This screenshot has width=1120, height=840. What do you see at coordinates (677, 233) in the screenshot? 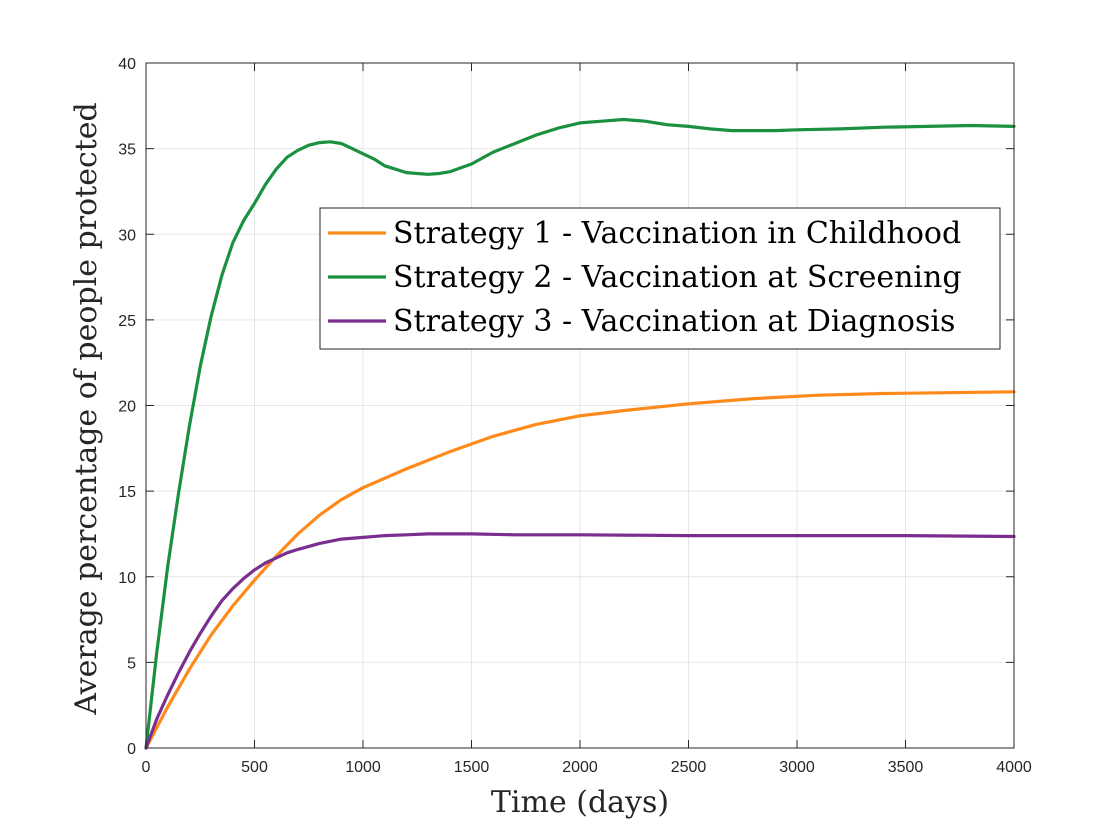
I see `legend-label-1: Strategy 1 - Vaccination in Childhood` at bounding box center [677, 233].